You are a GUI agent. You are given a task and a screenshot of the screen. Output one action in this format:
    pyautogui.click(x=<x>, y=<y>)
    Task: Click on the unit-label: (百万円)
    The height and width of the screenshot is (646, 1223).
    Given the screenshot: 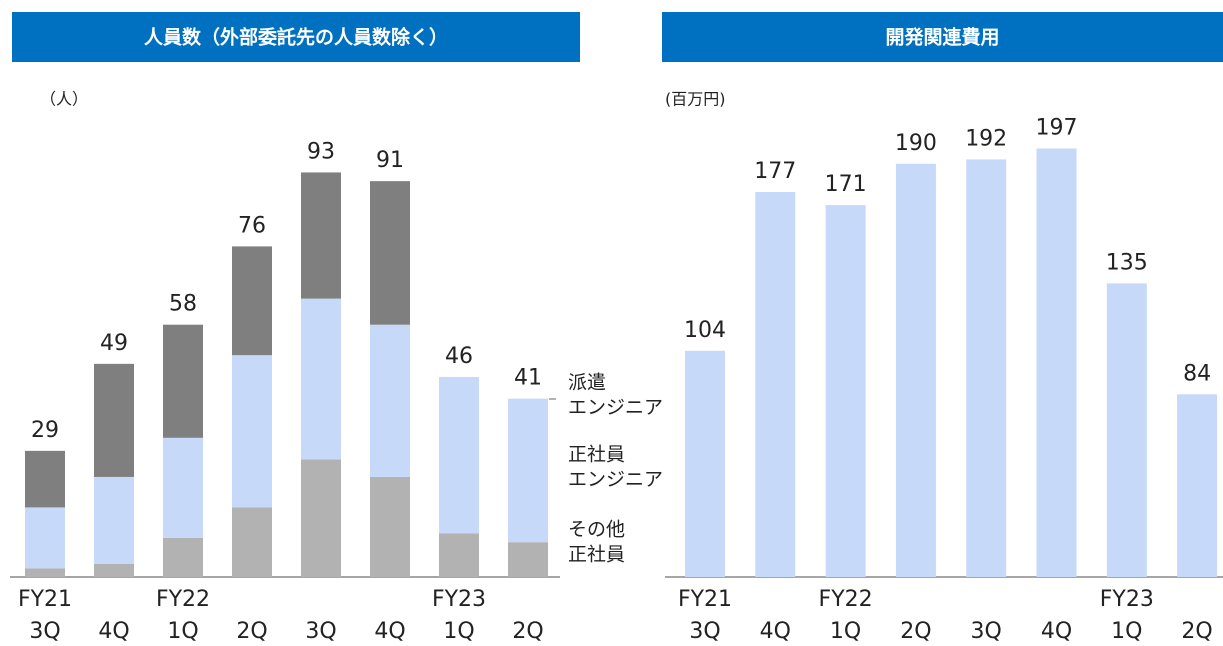 What is the action you would take?
    pyautogui.click(x=695, y=99)
    